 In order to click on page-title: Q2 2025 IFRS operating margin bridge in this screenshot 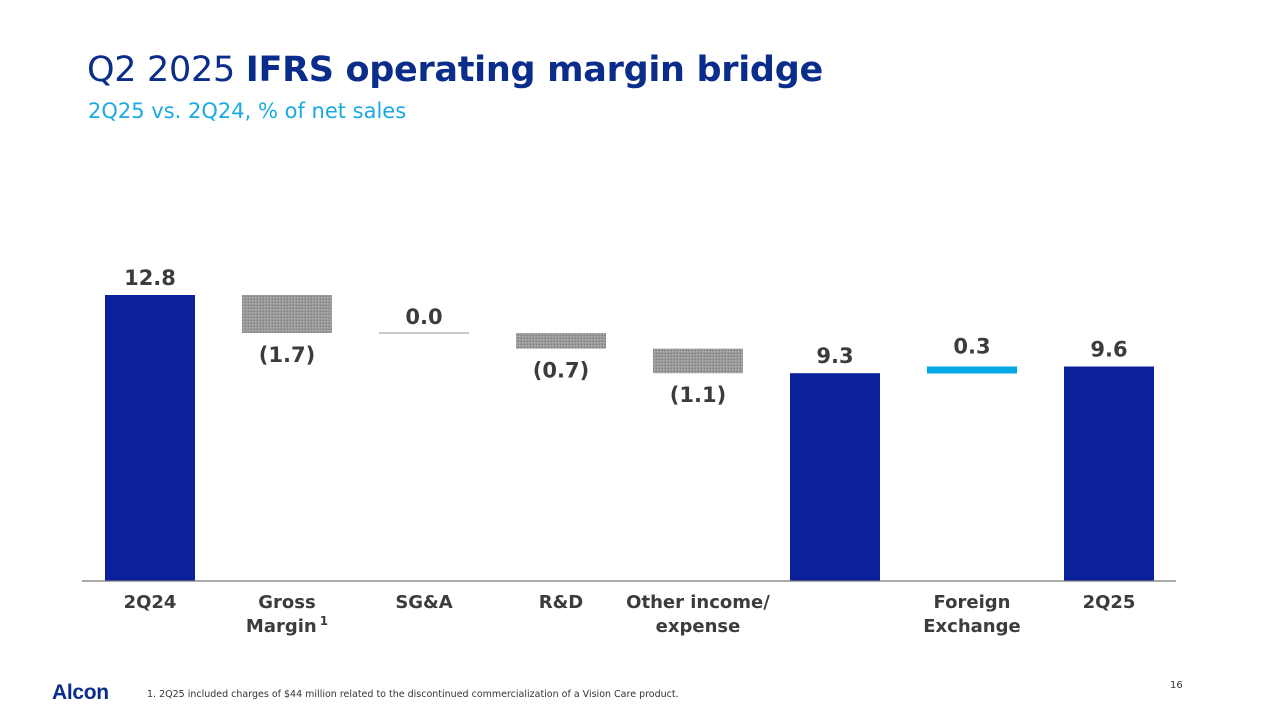, I will do `click(455, 70)`.